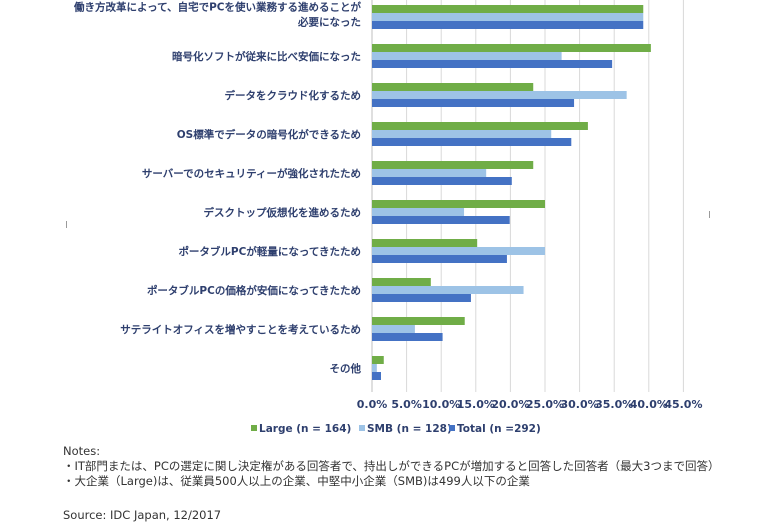 The image size is (772, 531). What do you see at coordinates (510, 404) in the screenshot?
I see `x-tick-label: 20.0%` at bounding box center [510, 404].